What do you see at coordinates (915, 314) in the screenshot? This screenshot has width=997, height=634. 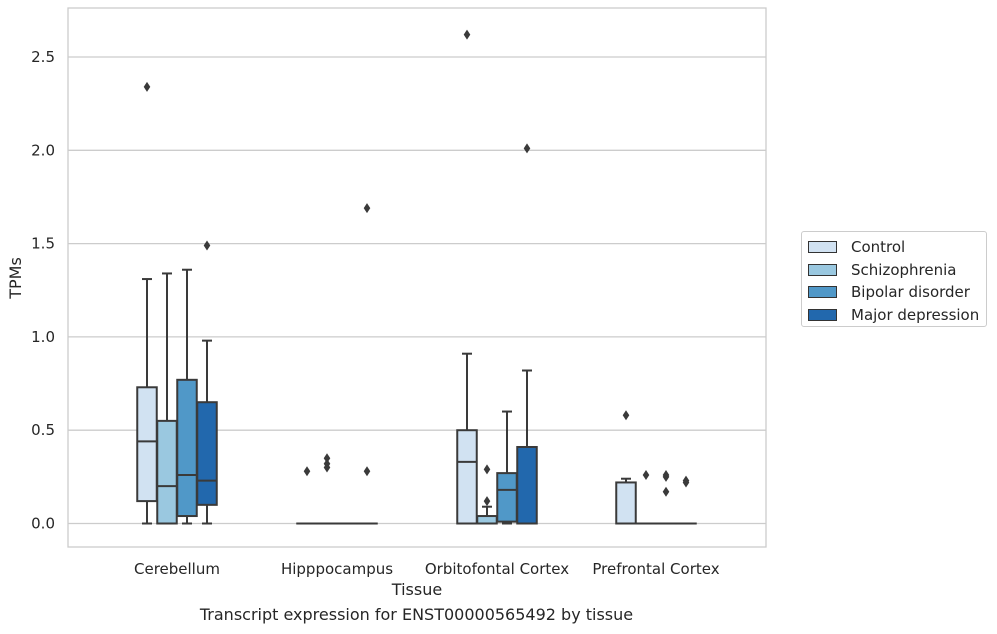 I see `legend-label: Major depression` at bounding box center [915, 314].